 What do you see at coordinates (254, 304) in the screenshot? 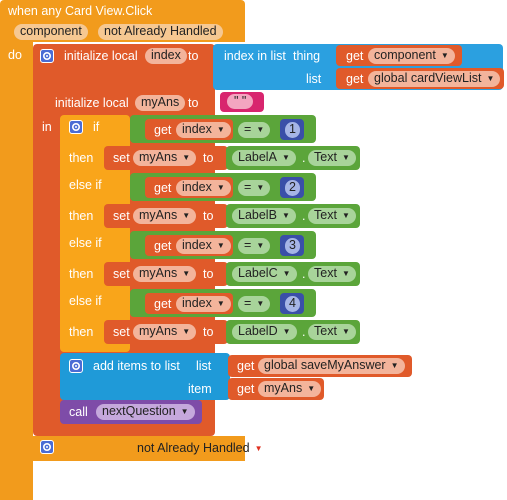
I see `eq-operator-4: = ▼` at bounding box center [254, 304].